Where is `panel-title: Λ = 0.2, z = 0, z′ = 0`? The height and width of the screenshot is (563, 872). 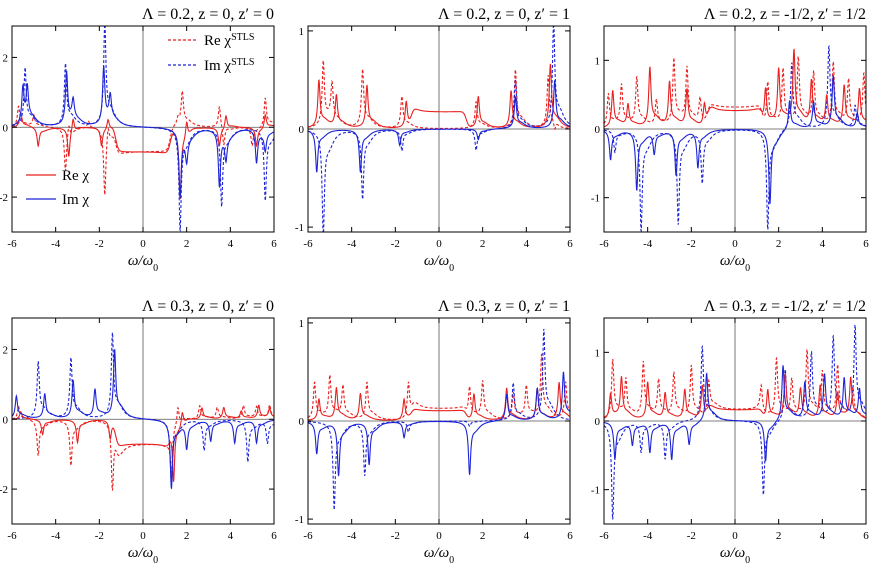 panel-title: Λ = 0.2, z = 0, z′ = 0 is located at coordinates (208, 14).